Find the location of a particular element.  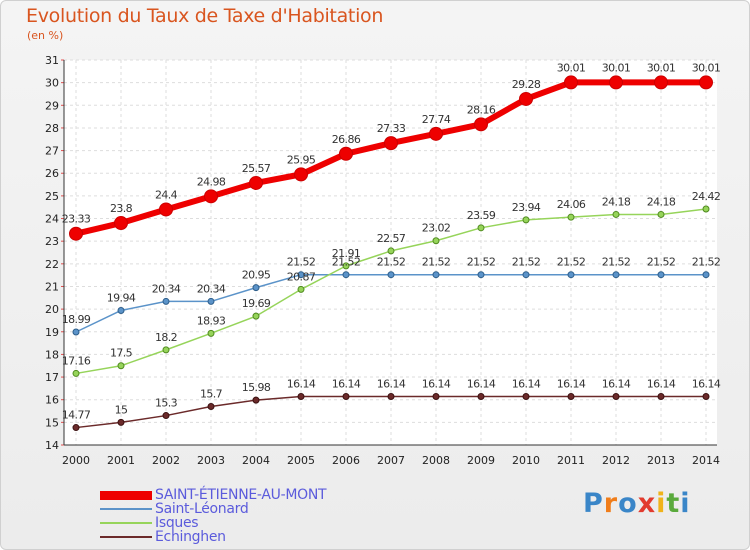

y-tick-label: 16 is located at coordinates (52, 400).